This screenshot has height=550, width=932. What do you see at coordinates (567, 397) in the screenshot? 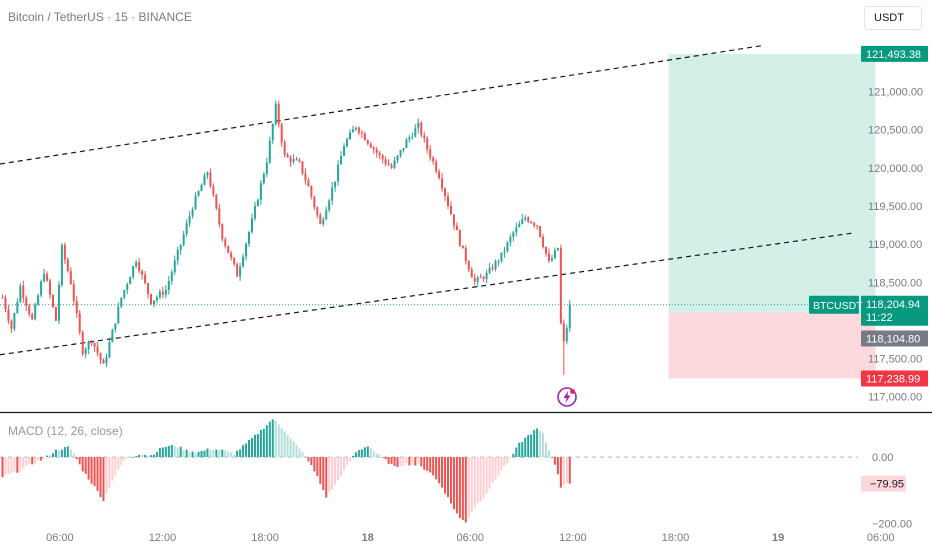
I see `lightning-bolt-icon` at bounding box center [567, 397].